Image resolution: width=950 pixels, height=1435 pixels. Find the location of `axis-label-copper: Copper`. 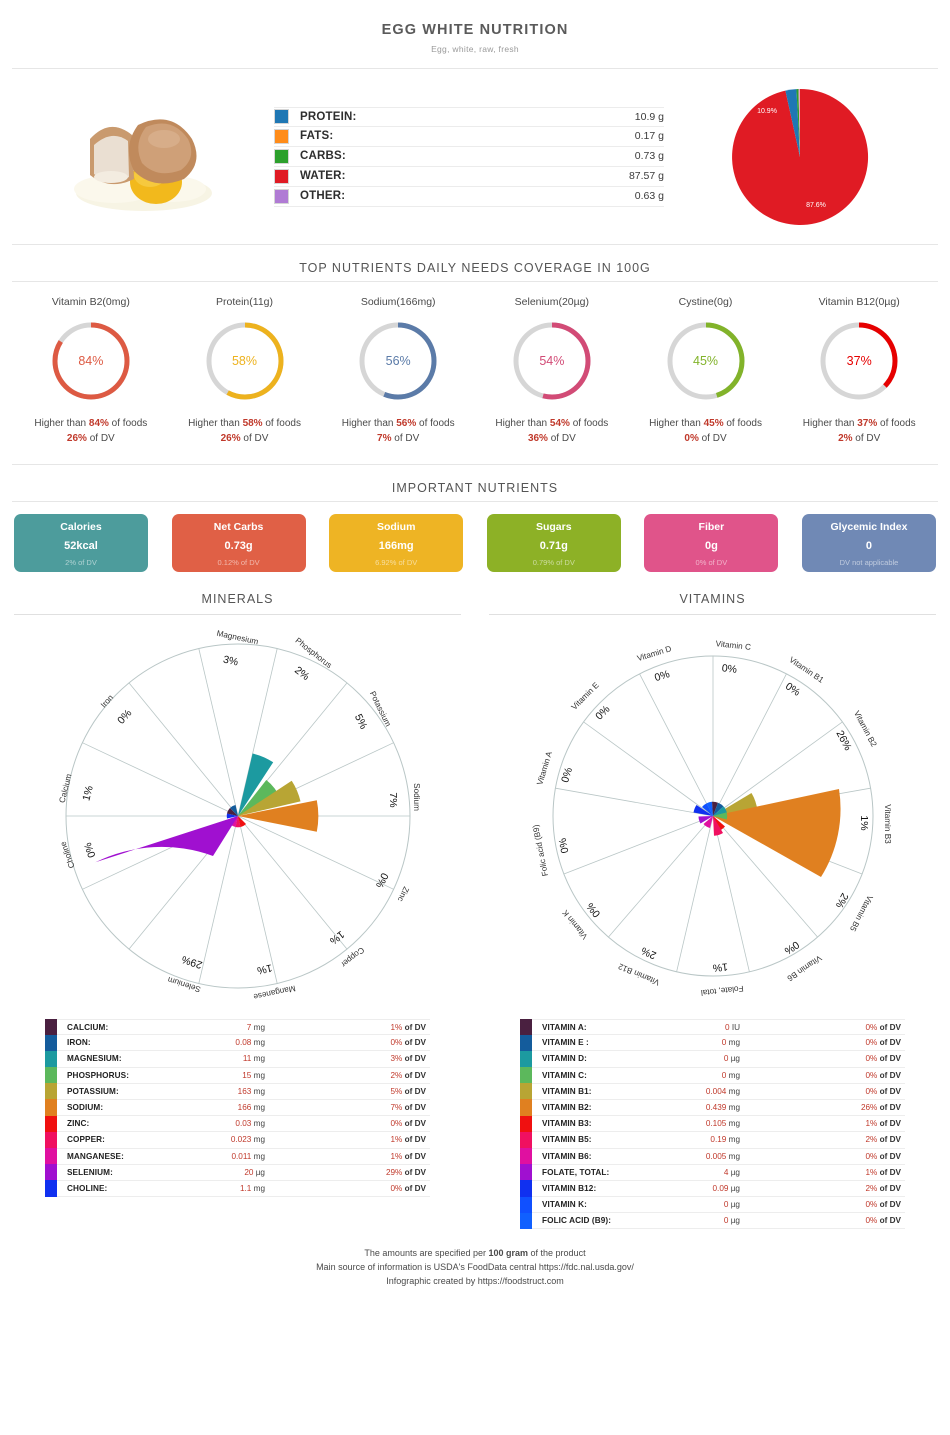

axis-label-copper: Copper is located at coordinates (351, 957).